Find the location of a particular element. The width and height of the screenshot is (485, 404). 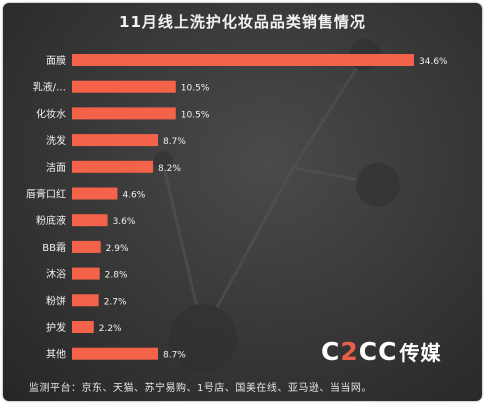

category-label: 面膜 is located at coordinates (56, 61).